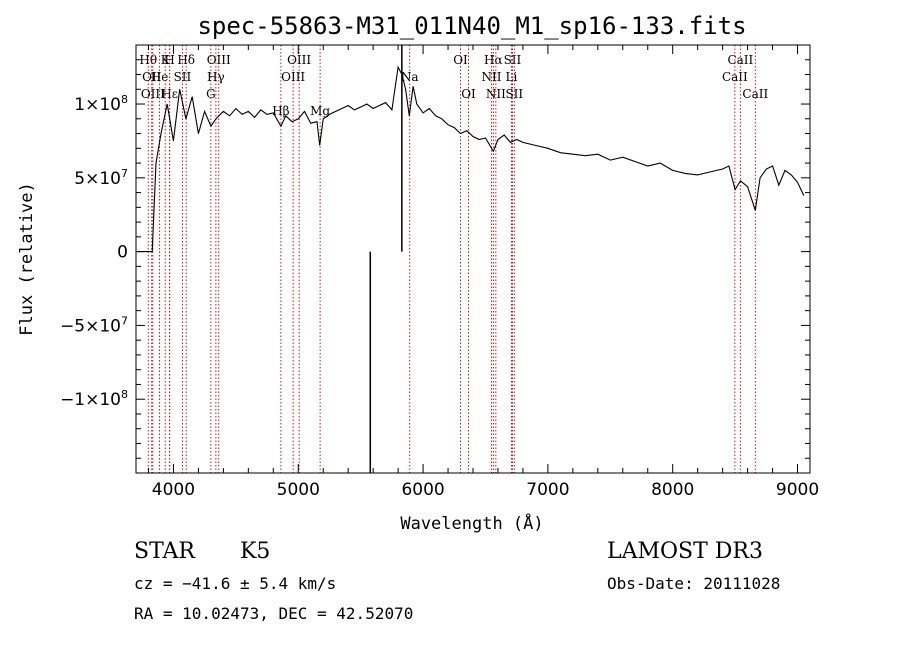  I want to click on y-axis-label: Flux (relative), so click(27, 259).